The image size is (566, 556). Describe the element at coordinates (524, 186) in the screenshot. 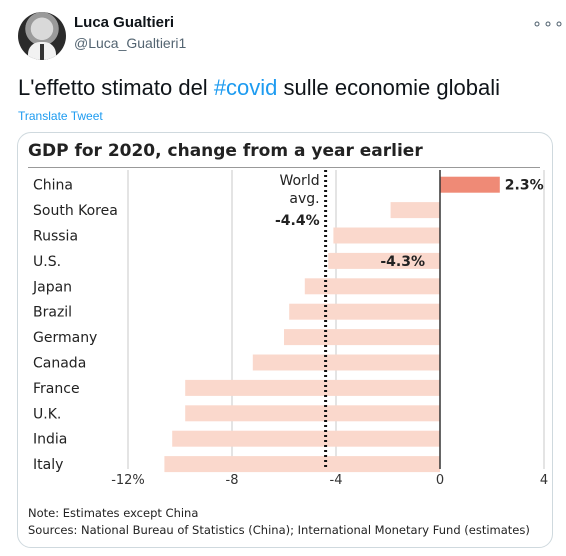

I see `data-label: 2.3%` at that location.